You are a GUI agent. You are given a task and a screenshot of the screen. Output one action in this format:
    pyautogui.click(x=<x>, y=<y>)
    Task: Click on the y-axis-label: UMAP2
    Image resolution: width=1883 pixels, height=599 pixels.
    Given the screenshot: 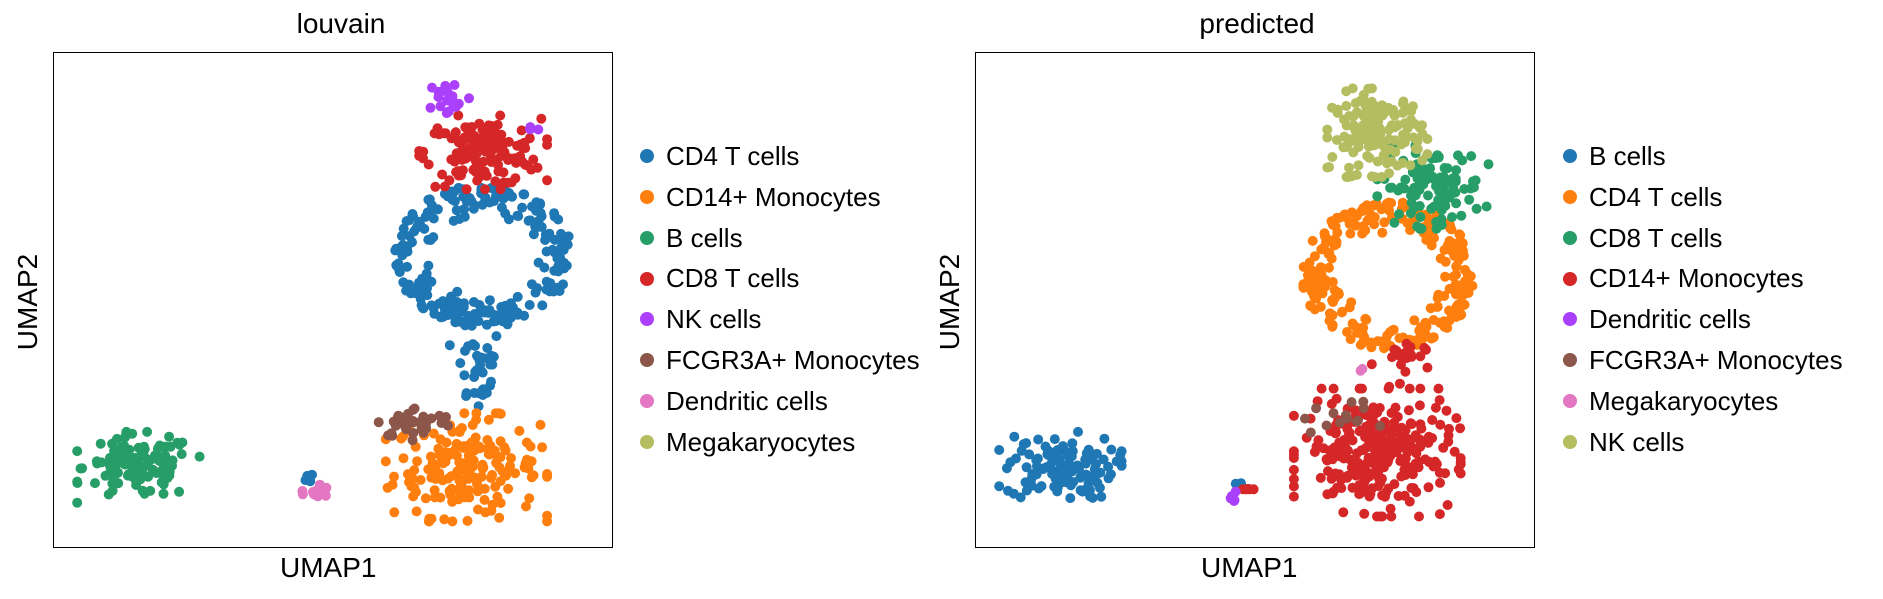 What is the action you would take?
    pyautogui.click(x=949, y=302)
    